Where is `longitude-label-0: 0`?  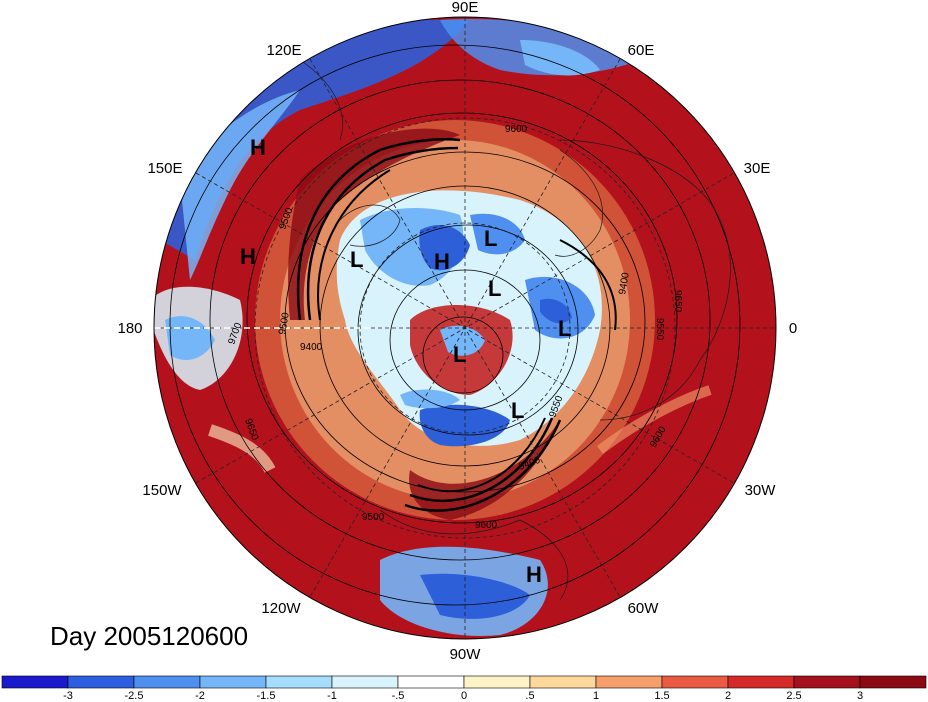
longitude-label-0: 0 is located at coordinates (793, 328).